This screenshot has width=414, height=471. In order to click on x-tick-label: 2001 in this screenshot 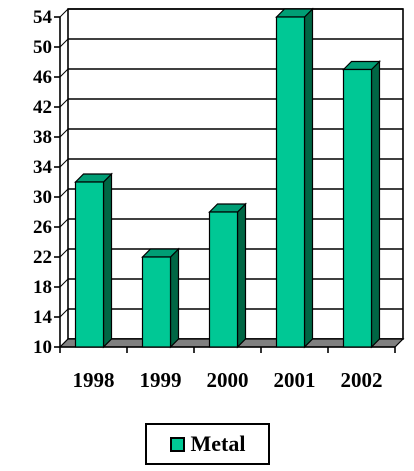, I will do `click(295, 380)`.